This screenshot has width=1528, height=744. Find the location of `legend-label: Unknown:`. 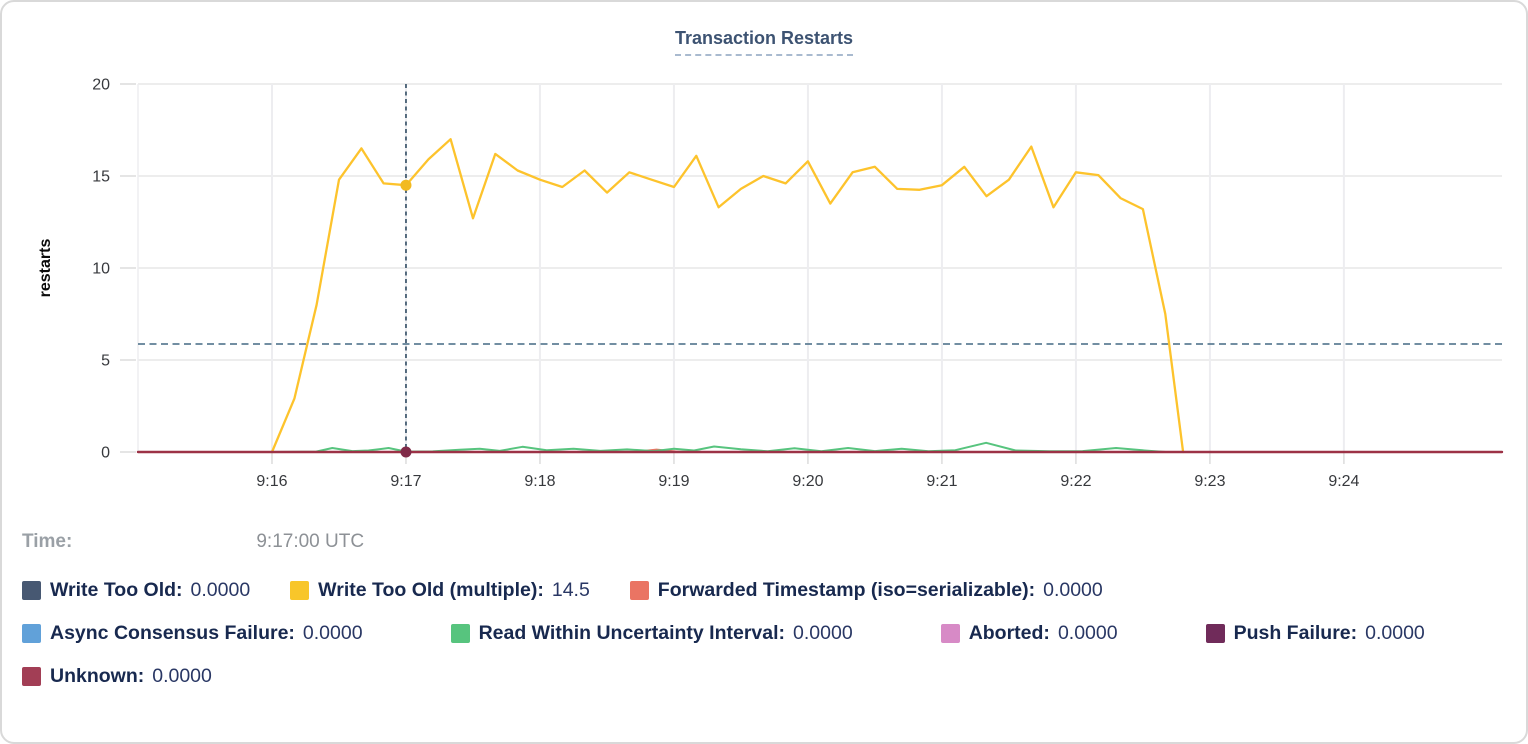

legend-label: Unknown: is located at coordinates (97, 676).